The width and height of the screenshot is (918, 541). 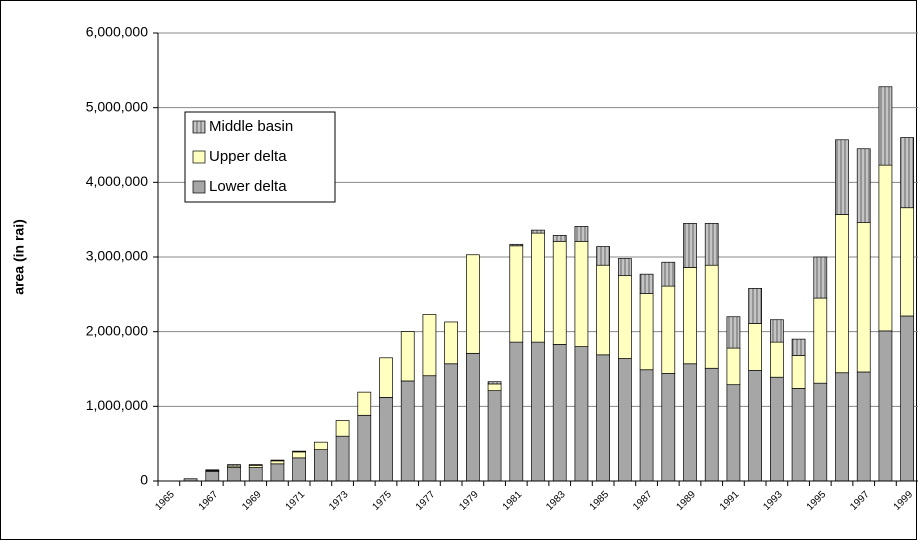 I want to click on y-tick-label: 3,000,000, so click(x=117, y=256).